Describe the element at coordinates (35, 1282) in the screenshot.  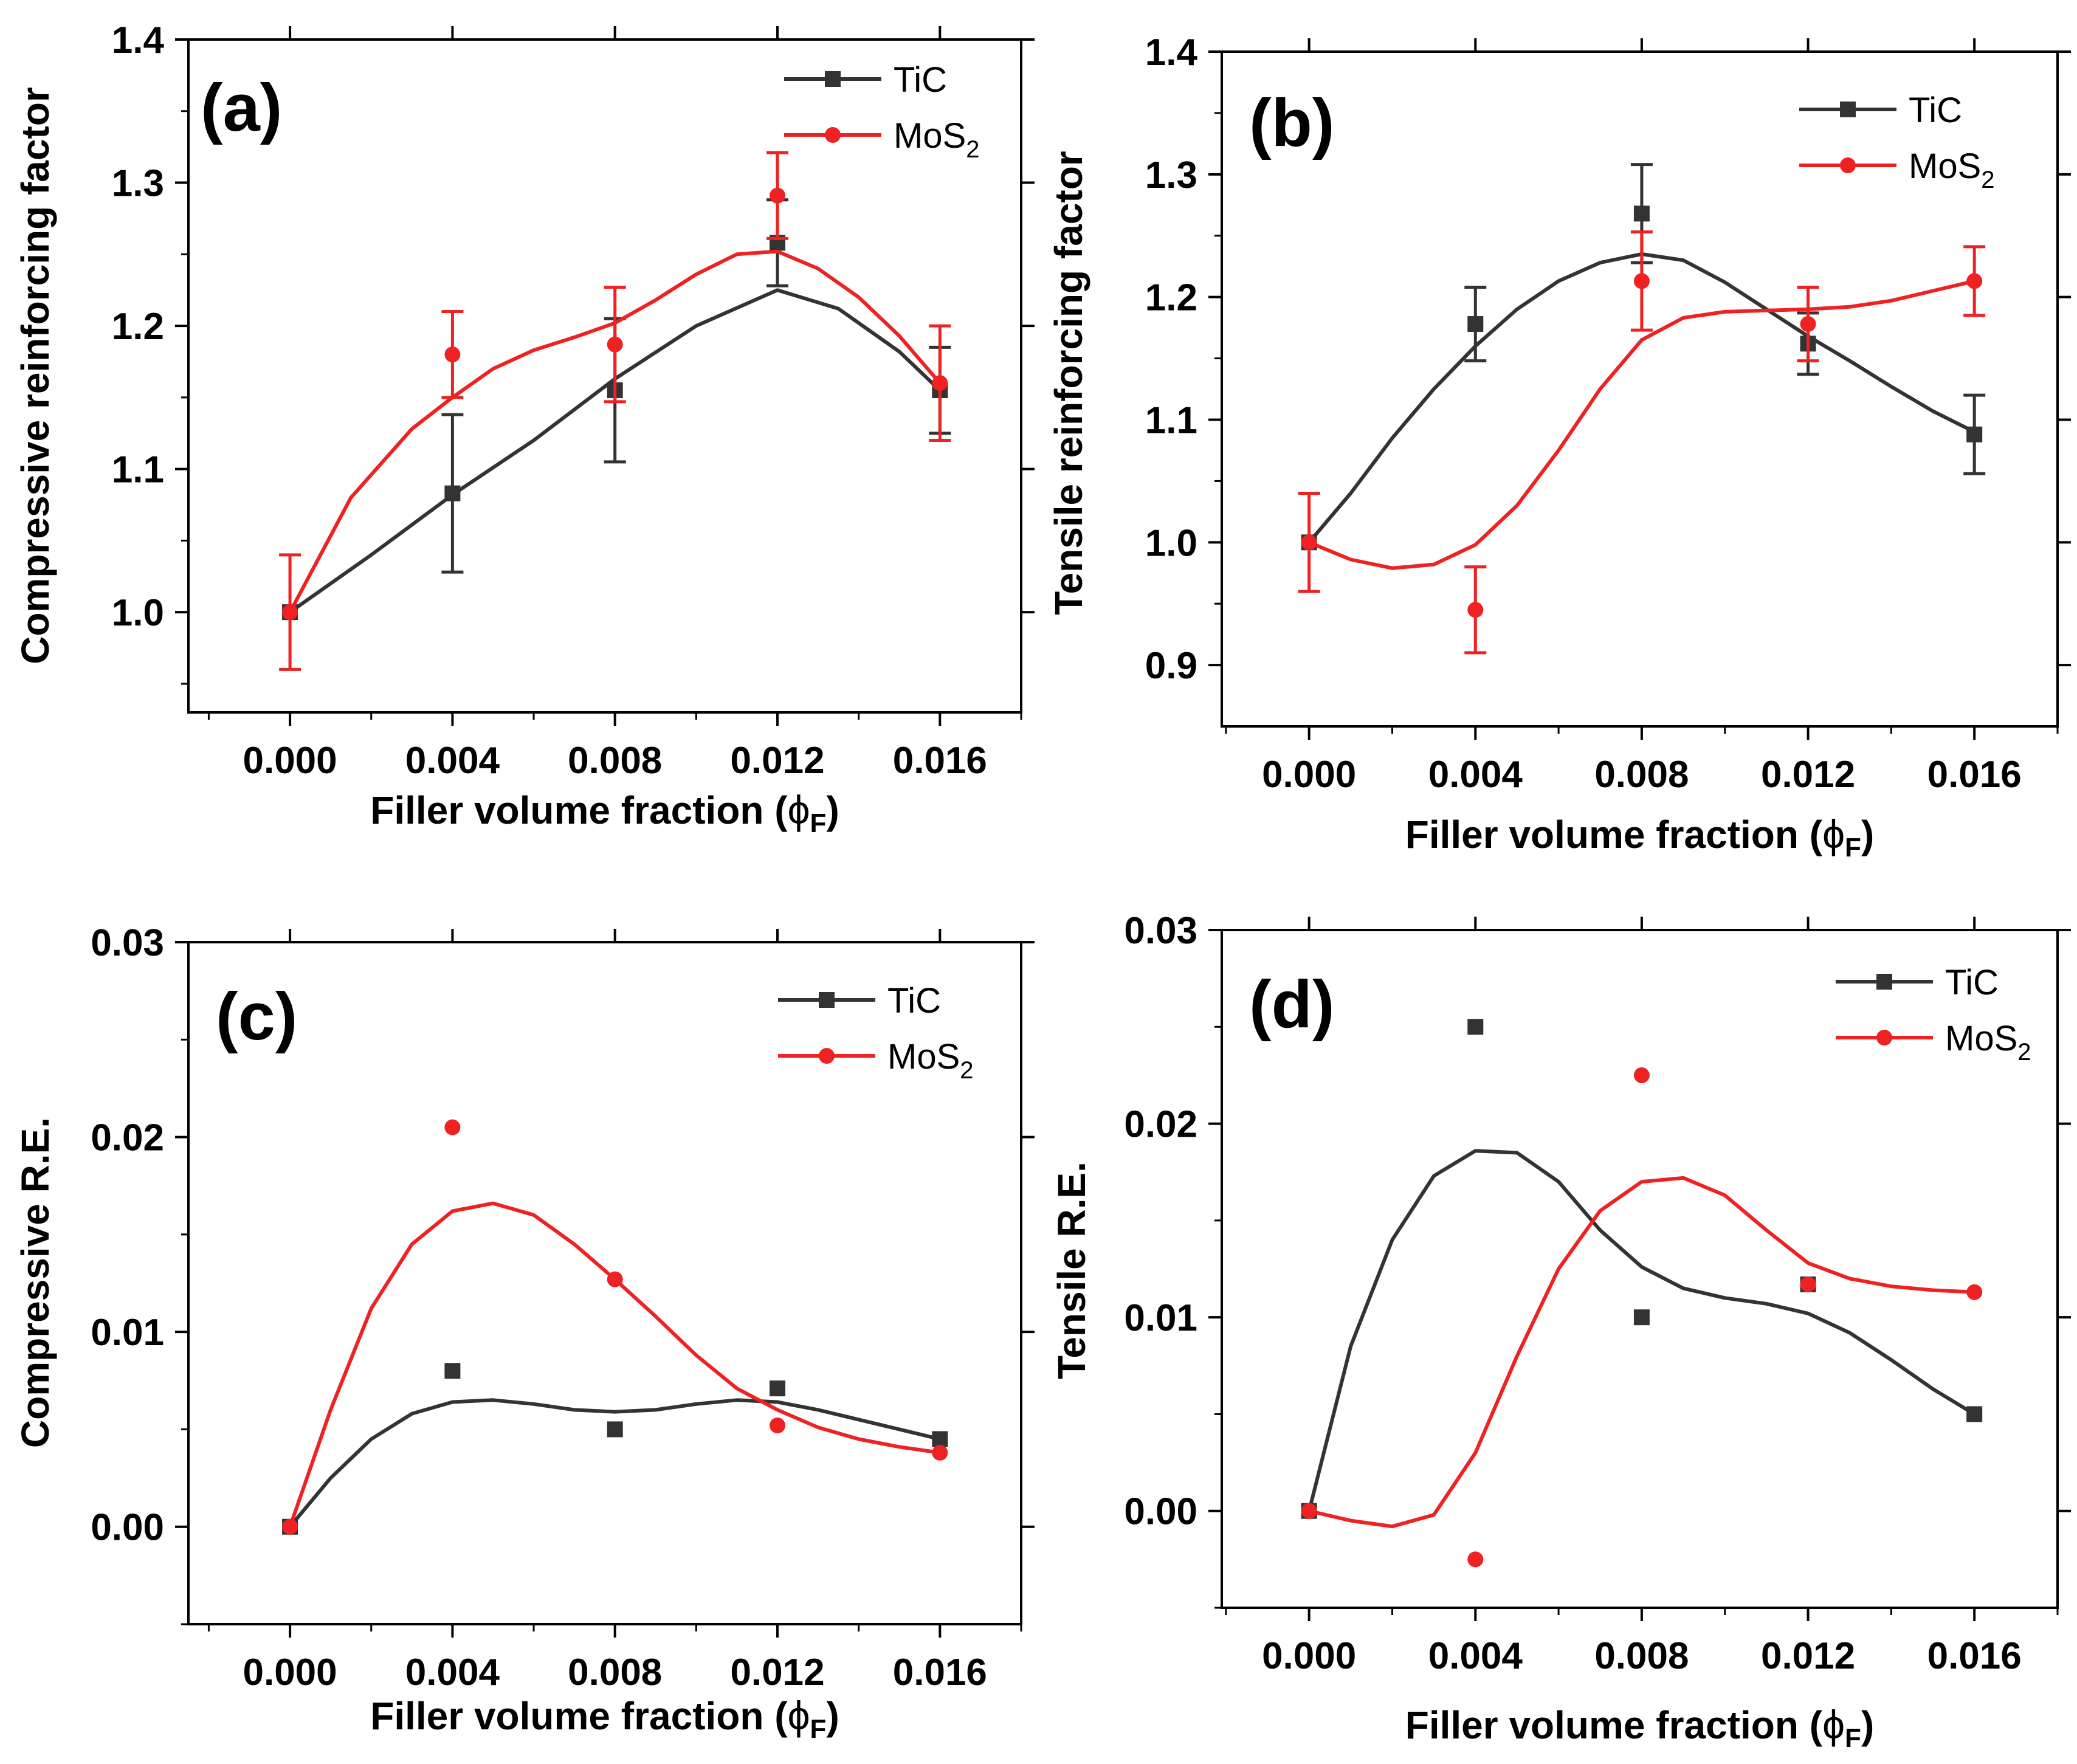
I see `y-axis-label: Compressive R.E.` at that location.